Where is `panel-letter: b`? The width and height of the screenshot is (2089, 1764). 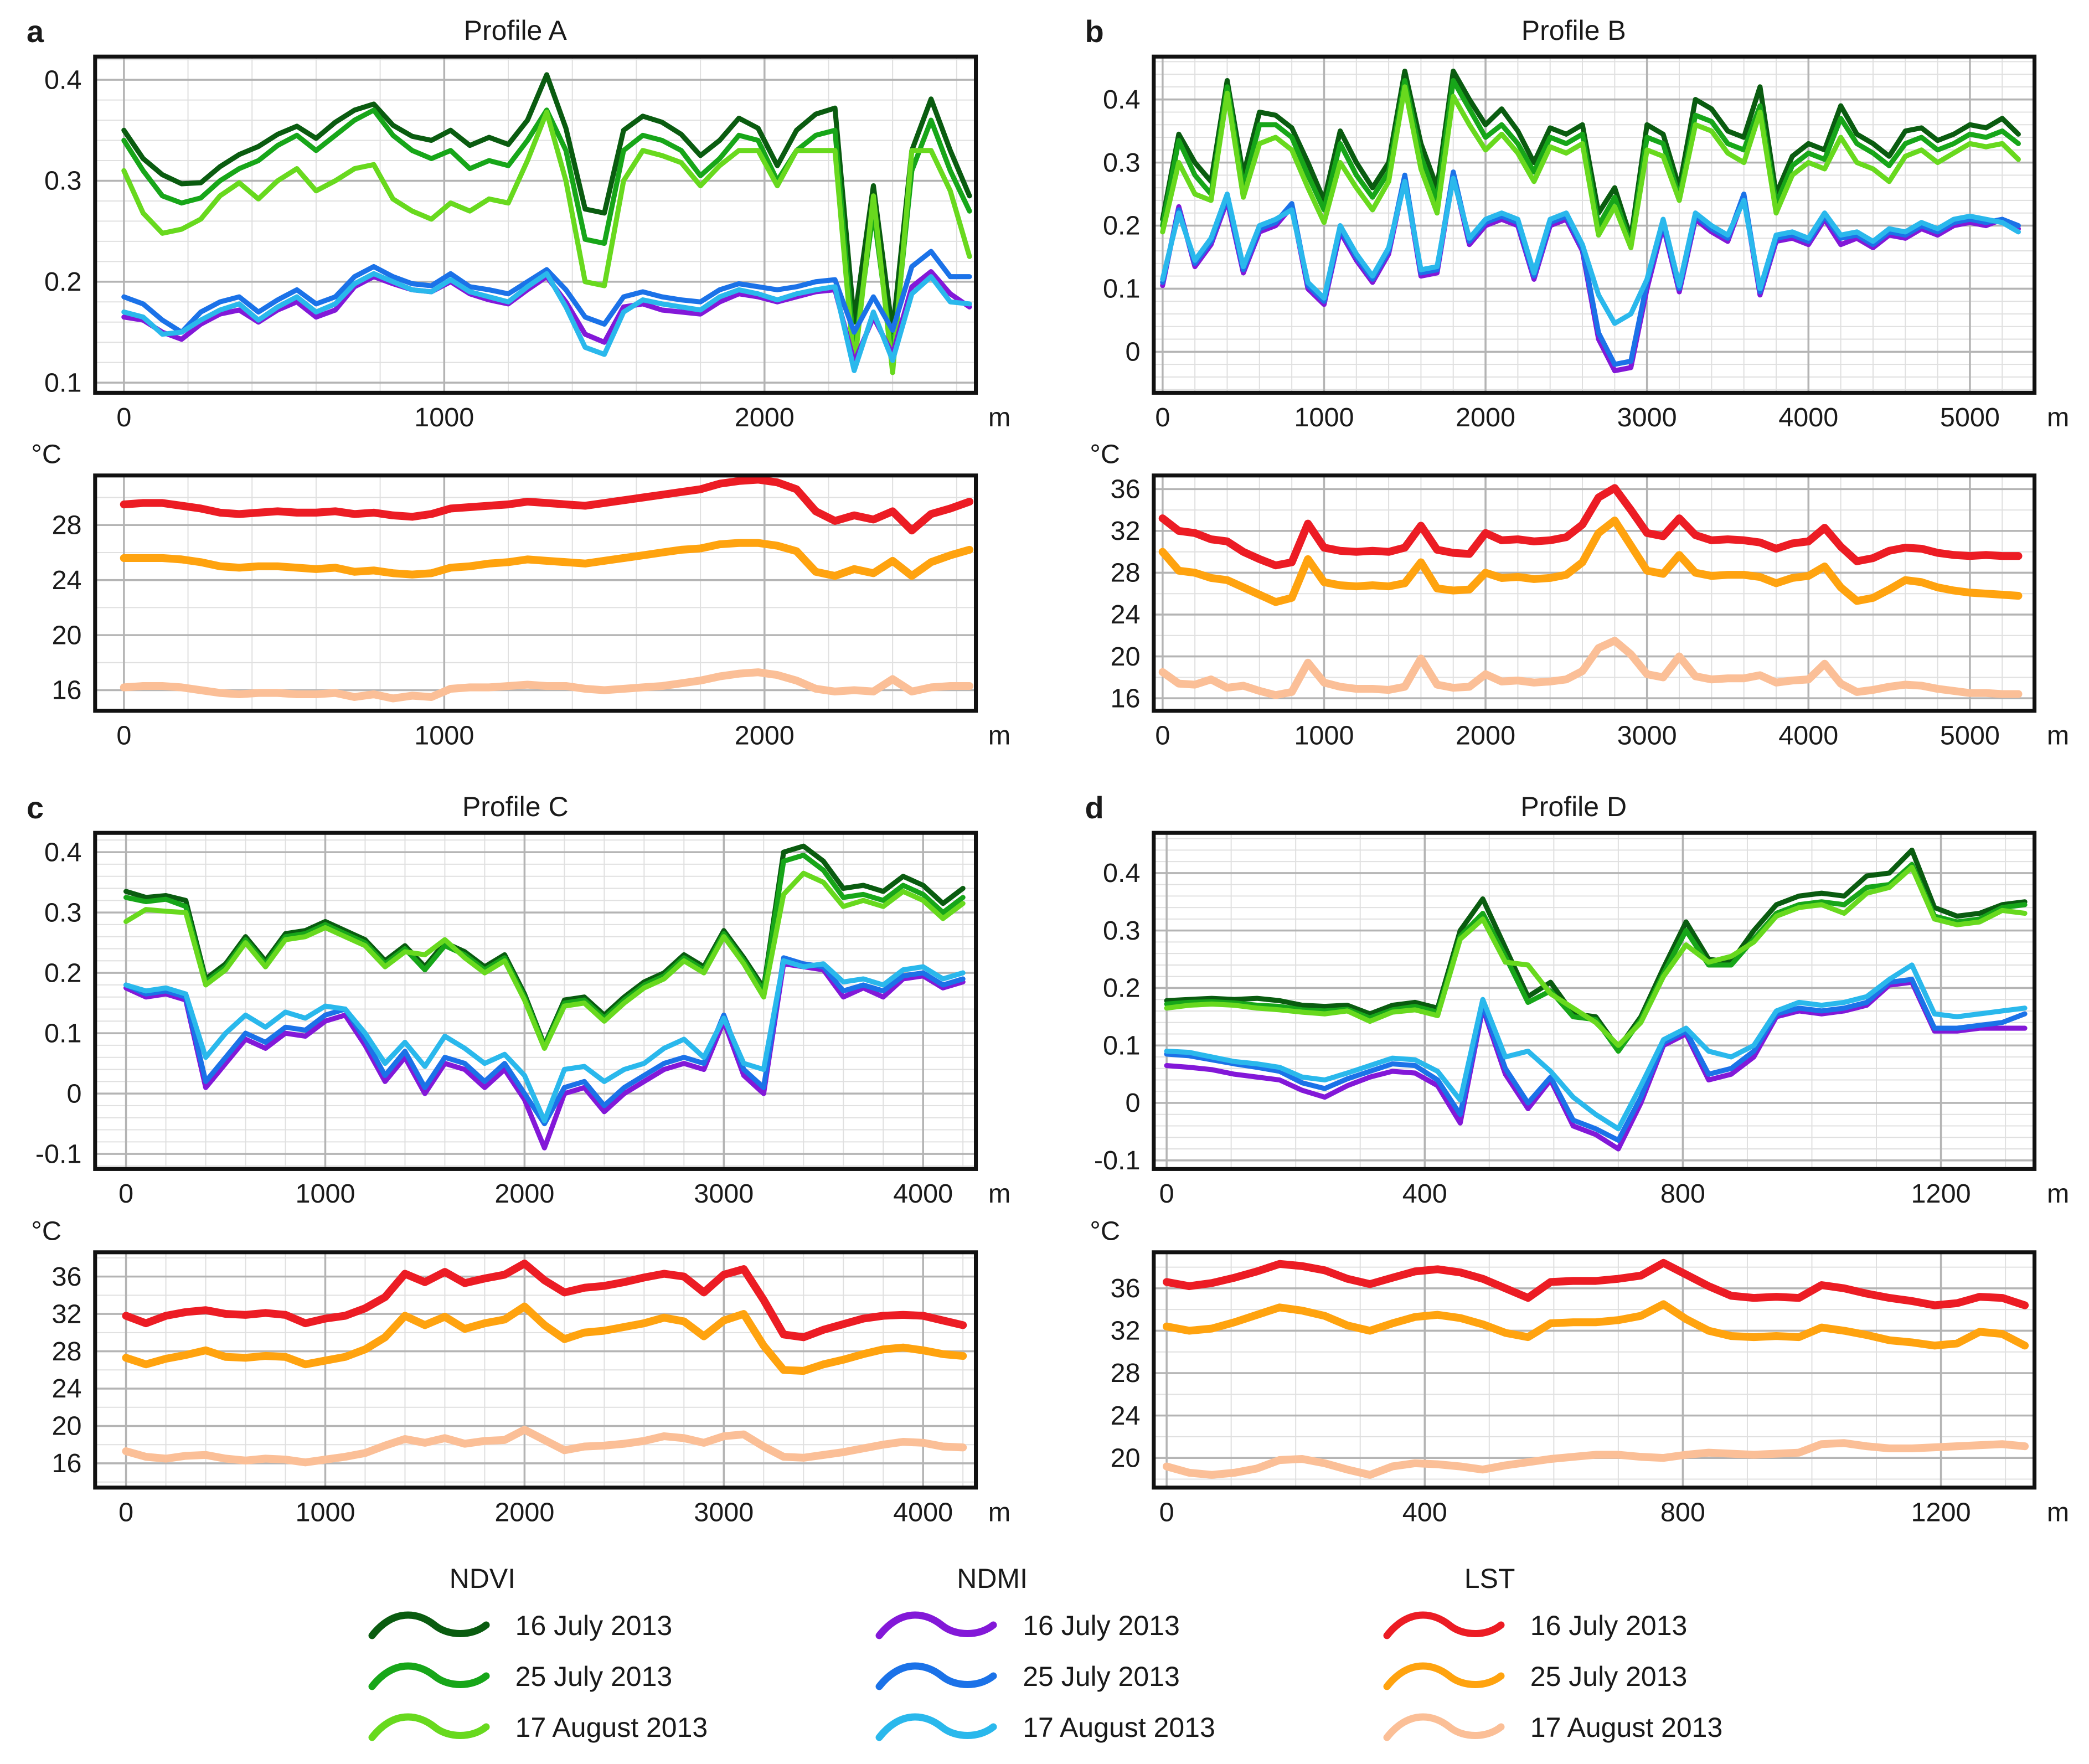
panel-letter: b is located at coordinates (1095, 31).